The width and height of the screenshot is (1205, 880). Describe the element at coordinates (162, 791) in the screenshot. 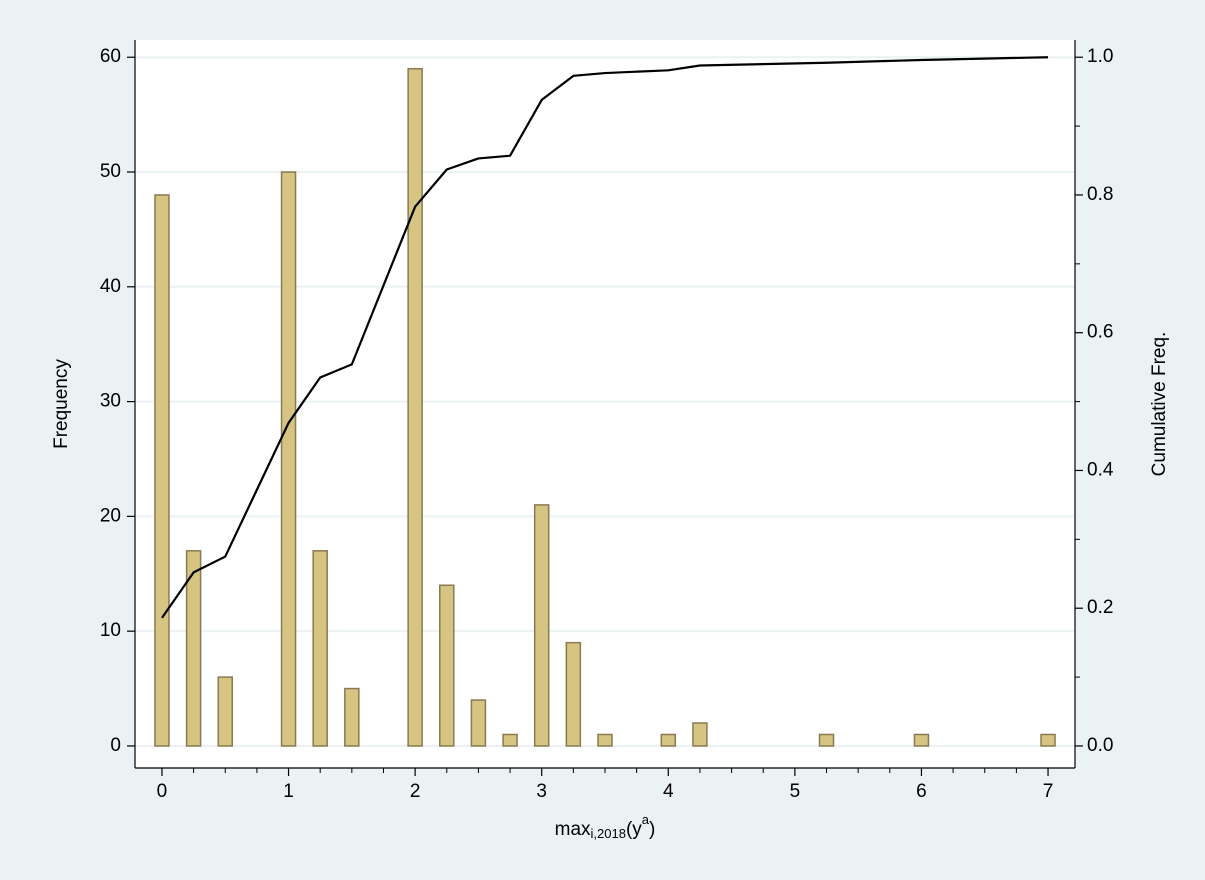

I see `x-tick-label: 0` at that location.